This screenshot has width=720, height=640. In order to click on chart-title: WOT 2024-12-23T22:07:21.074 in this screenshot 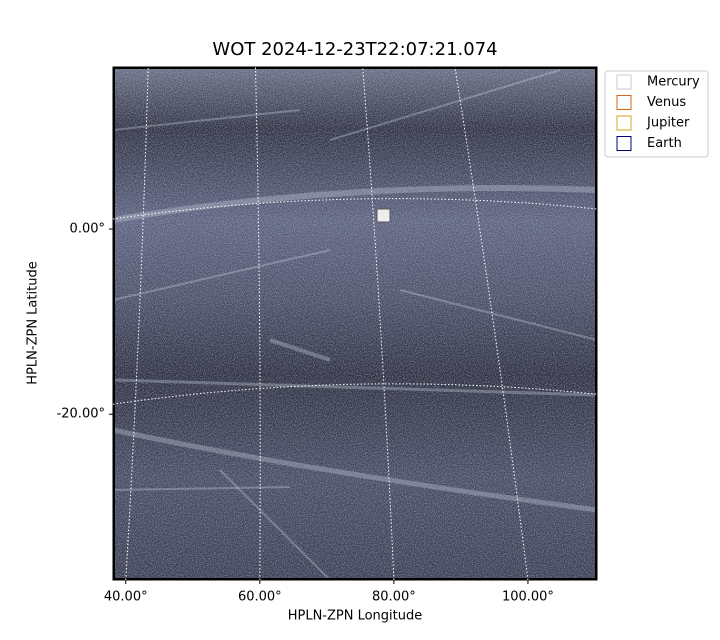, I will do `click(354, 49)`.